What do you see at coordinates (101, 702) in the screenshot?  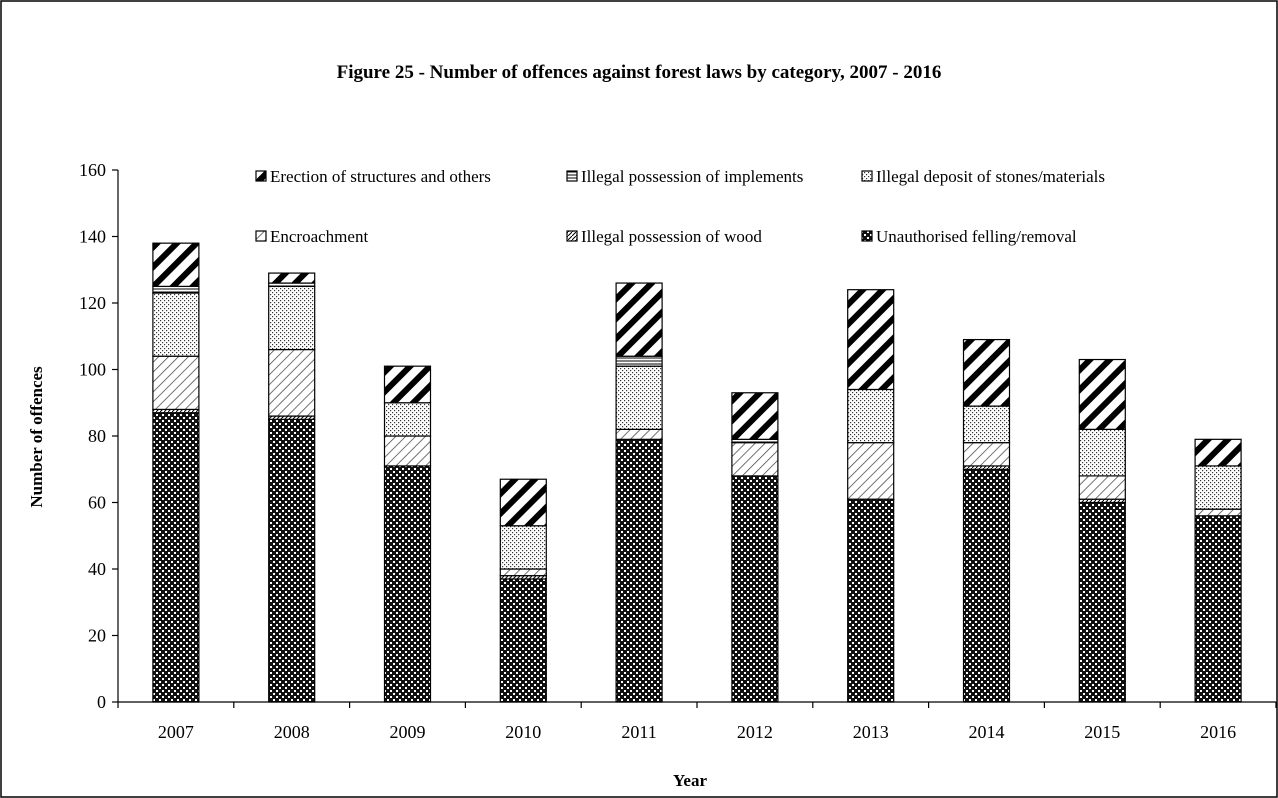 I see `y-tick-label: 0` at bounding box center [101, 702].